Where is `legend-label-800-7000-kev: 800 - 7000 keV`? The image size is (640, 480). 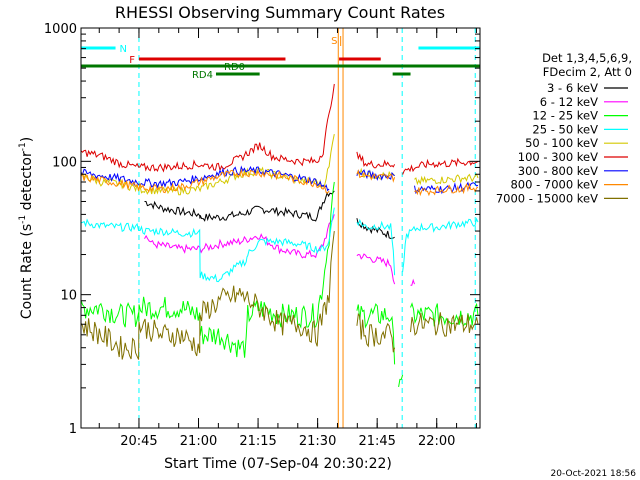 legend-label-800-7000-kev: 800 - 7000 keV is located at coordinates (554, 185).